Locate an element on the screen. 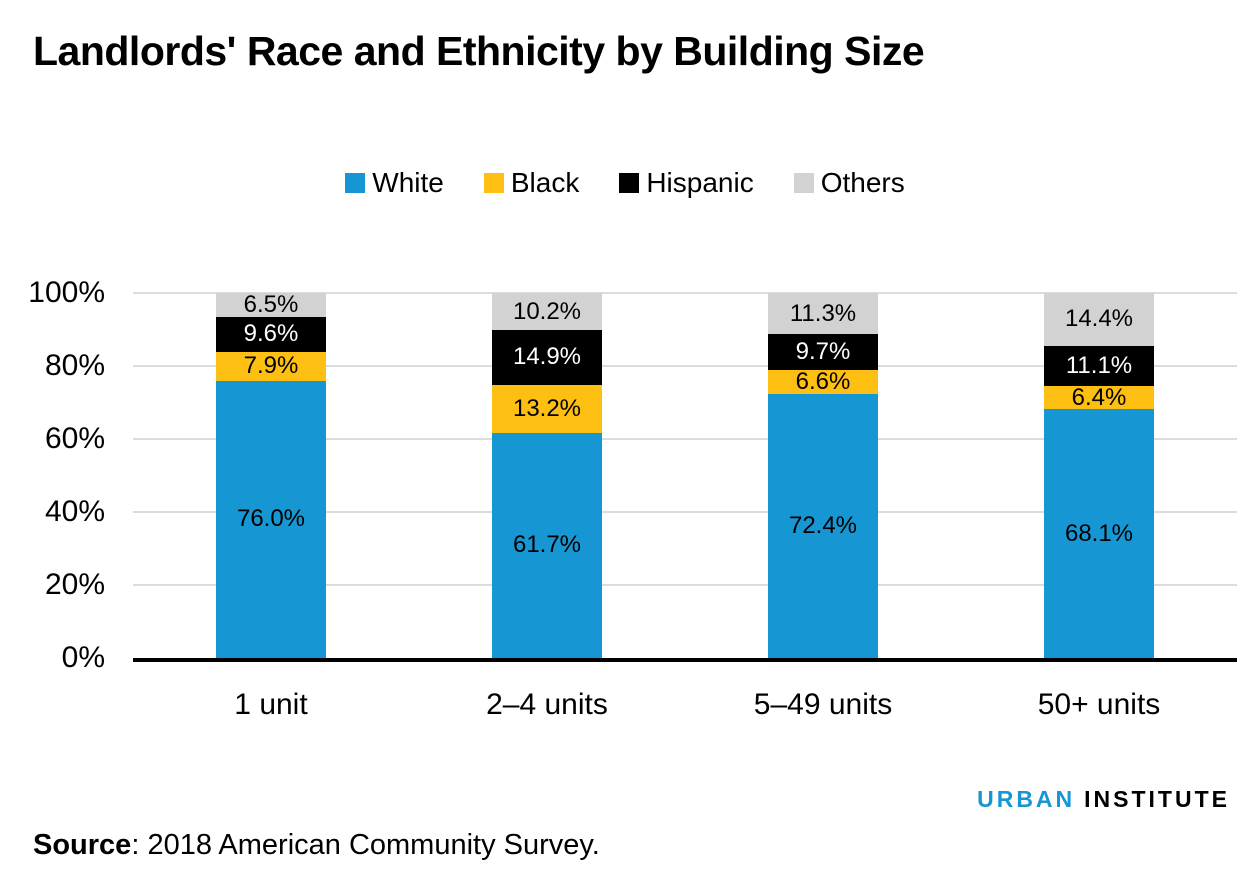 The width and height of the screenshot is (1250, 875). bar-segment-others: 14.4% is located at coordinates (1099, 319).